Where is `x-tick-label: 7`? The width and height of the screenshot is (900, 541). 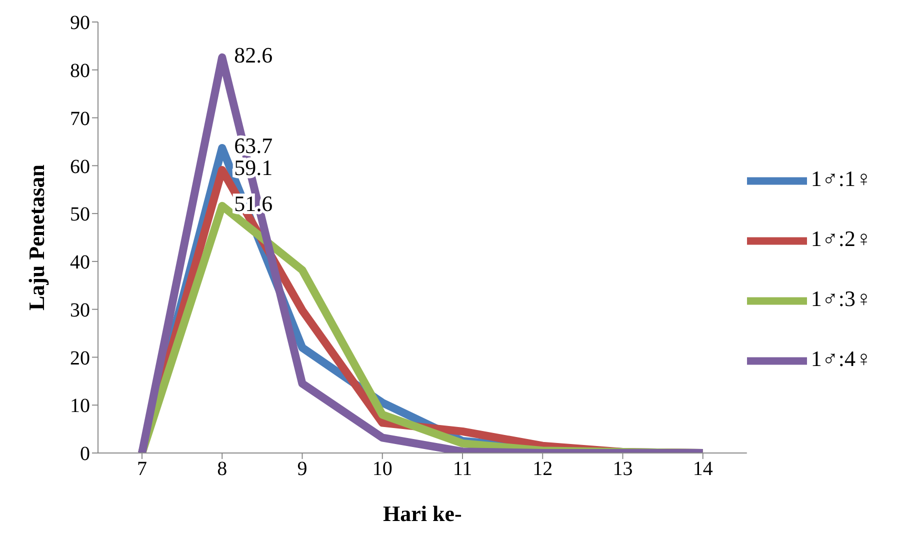
x-tick-label: 7 is located at coordinates (142, 469).